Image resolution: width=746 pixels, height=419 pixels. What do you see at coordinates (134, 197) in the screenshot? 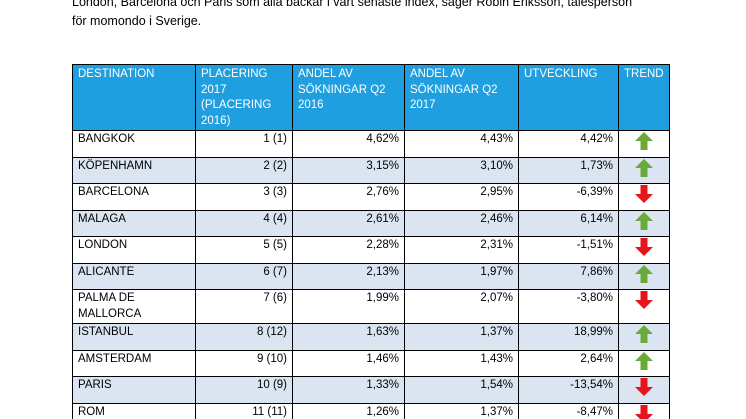
I see `cell-destination: BARCELONA` at bounding box center [134, 197].